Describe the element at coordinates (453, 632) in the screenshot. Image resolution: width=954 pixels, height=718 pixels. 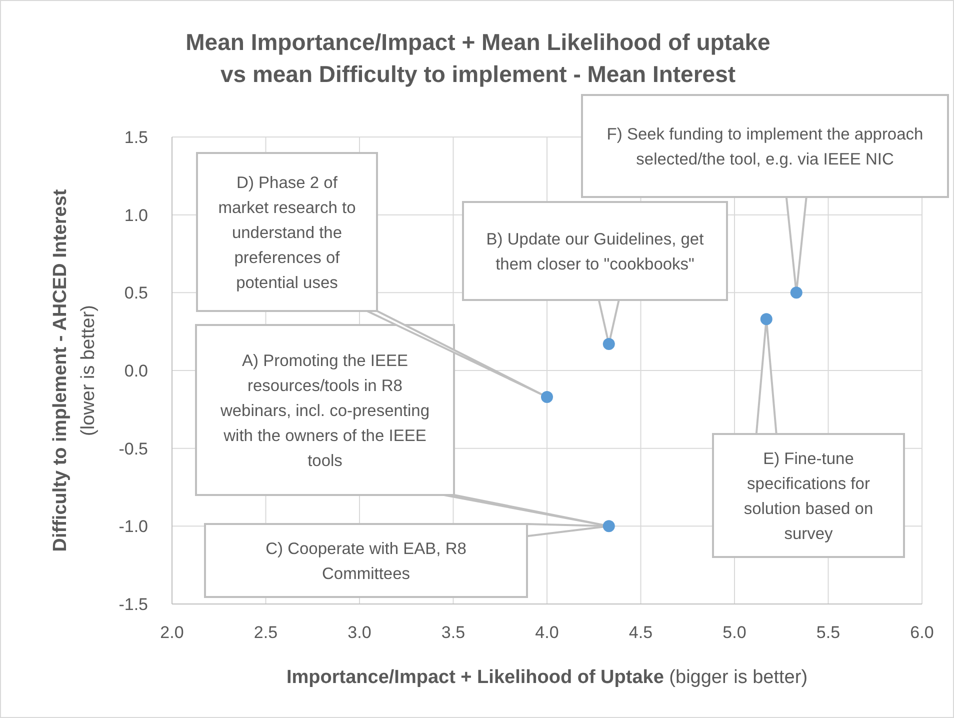
I see `x-tick-label: 3.5` at that location.